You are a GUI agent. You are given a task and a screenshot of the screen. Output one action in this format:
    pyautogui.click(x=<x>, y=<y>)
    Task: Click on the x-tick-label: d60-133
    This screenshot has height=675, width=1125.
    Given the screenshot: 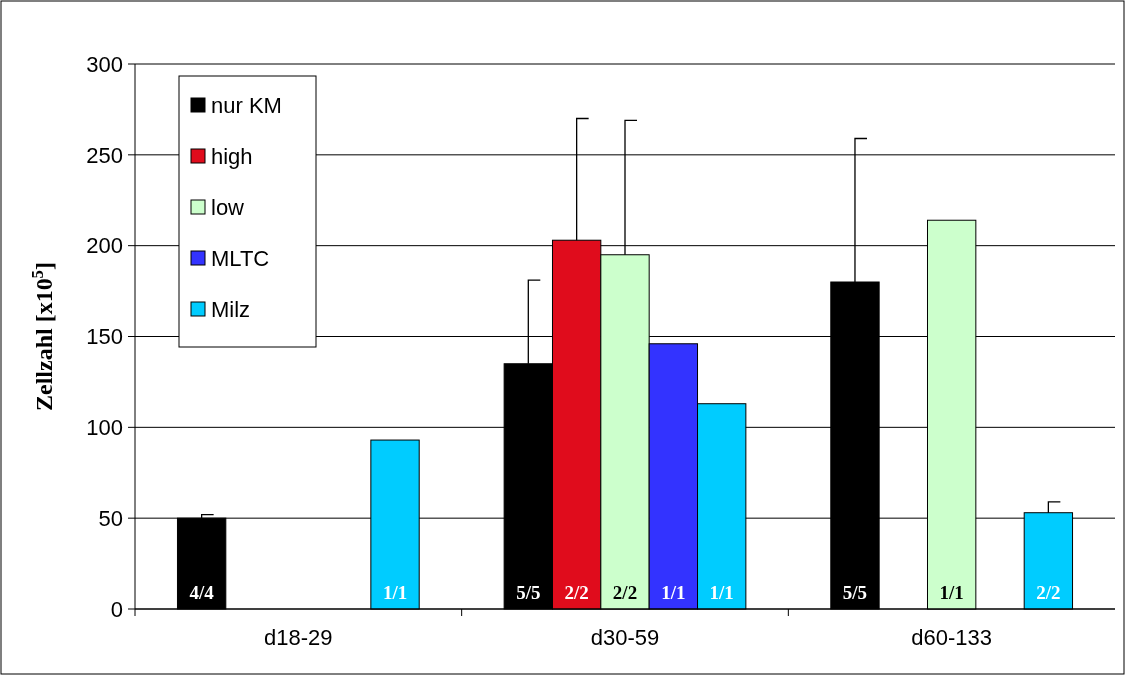 What is the action you would take?
    pyautogui.click(x=952, y=637)
    